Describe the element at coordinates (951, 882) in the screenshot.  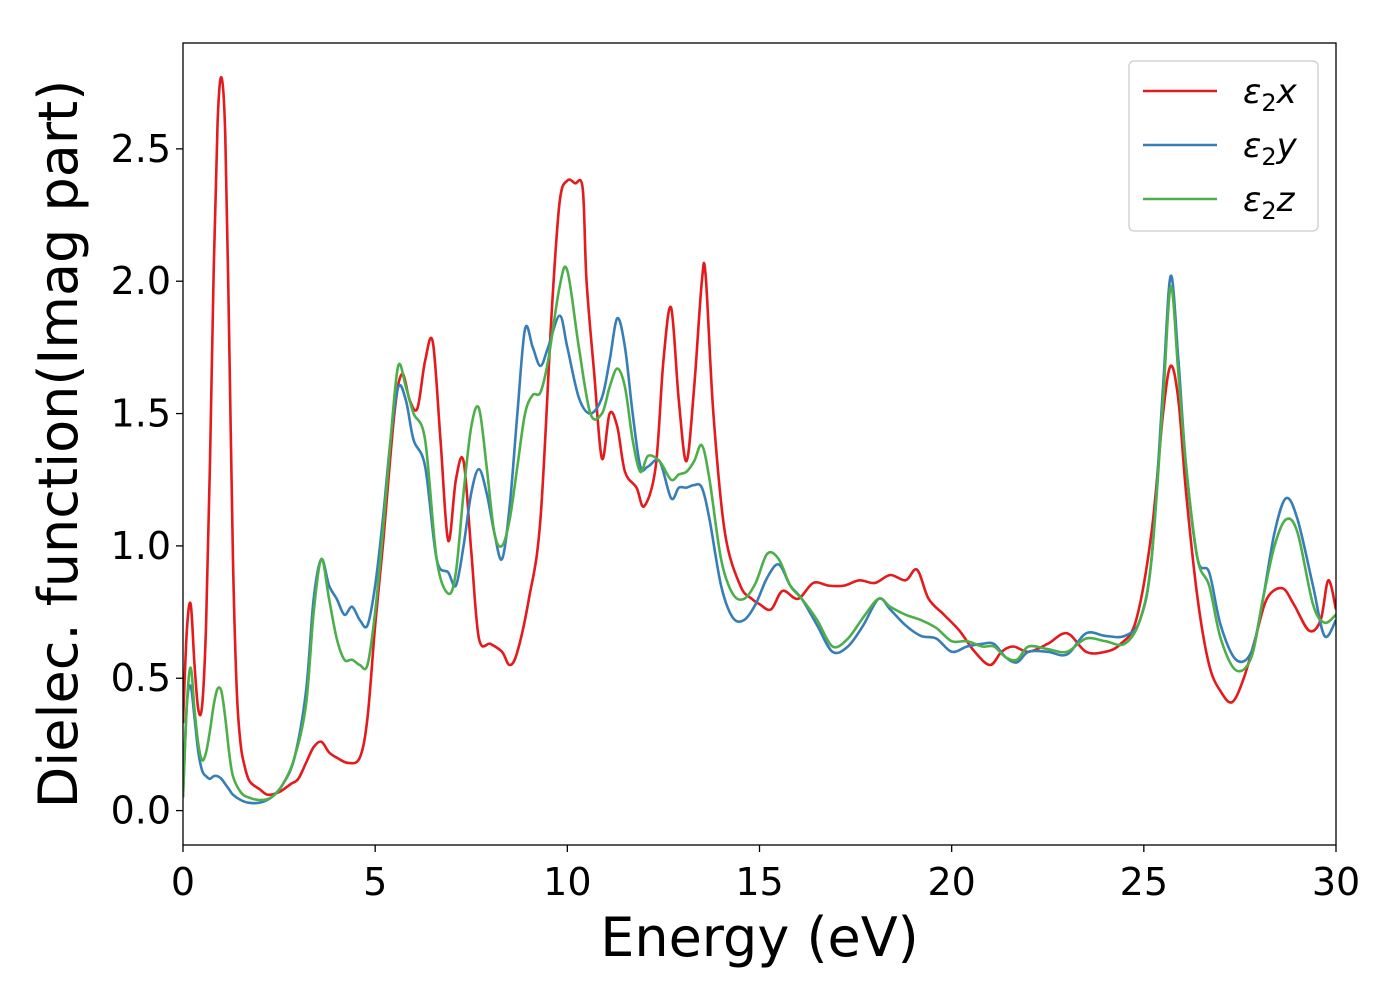
I see `x-tick-label: 20` at that location.